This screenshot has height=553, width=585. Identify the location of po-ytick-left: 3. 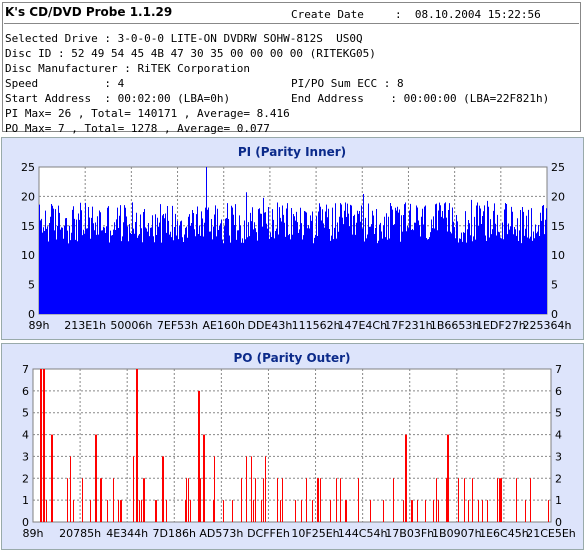
(25, 456).